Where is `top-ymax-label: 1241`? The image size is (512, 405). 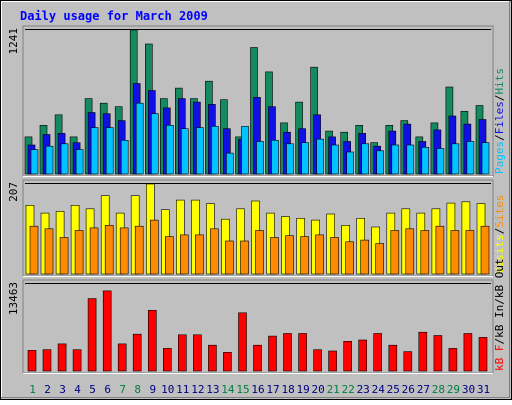 top-ymax-label: 1241 is located at coordinates (13, 41).